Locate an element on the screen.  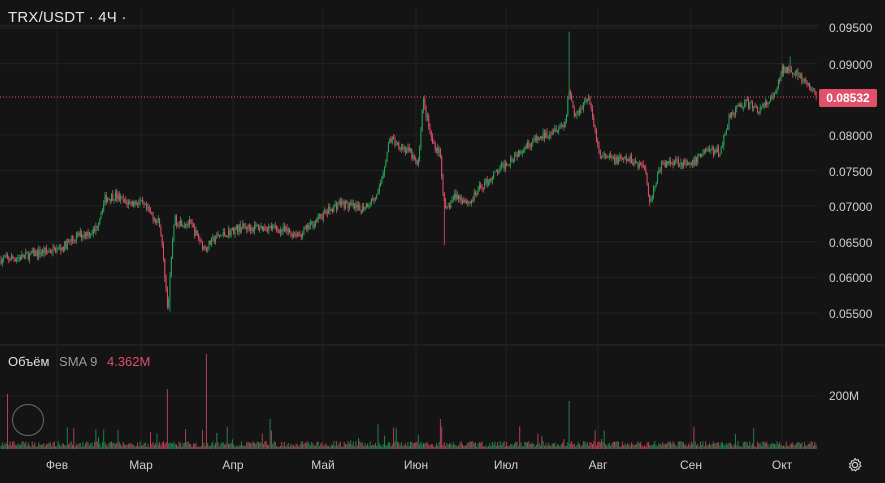
y-tick-label: 0.06500 is located at coordinates (851, 243).